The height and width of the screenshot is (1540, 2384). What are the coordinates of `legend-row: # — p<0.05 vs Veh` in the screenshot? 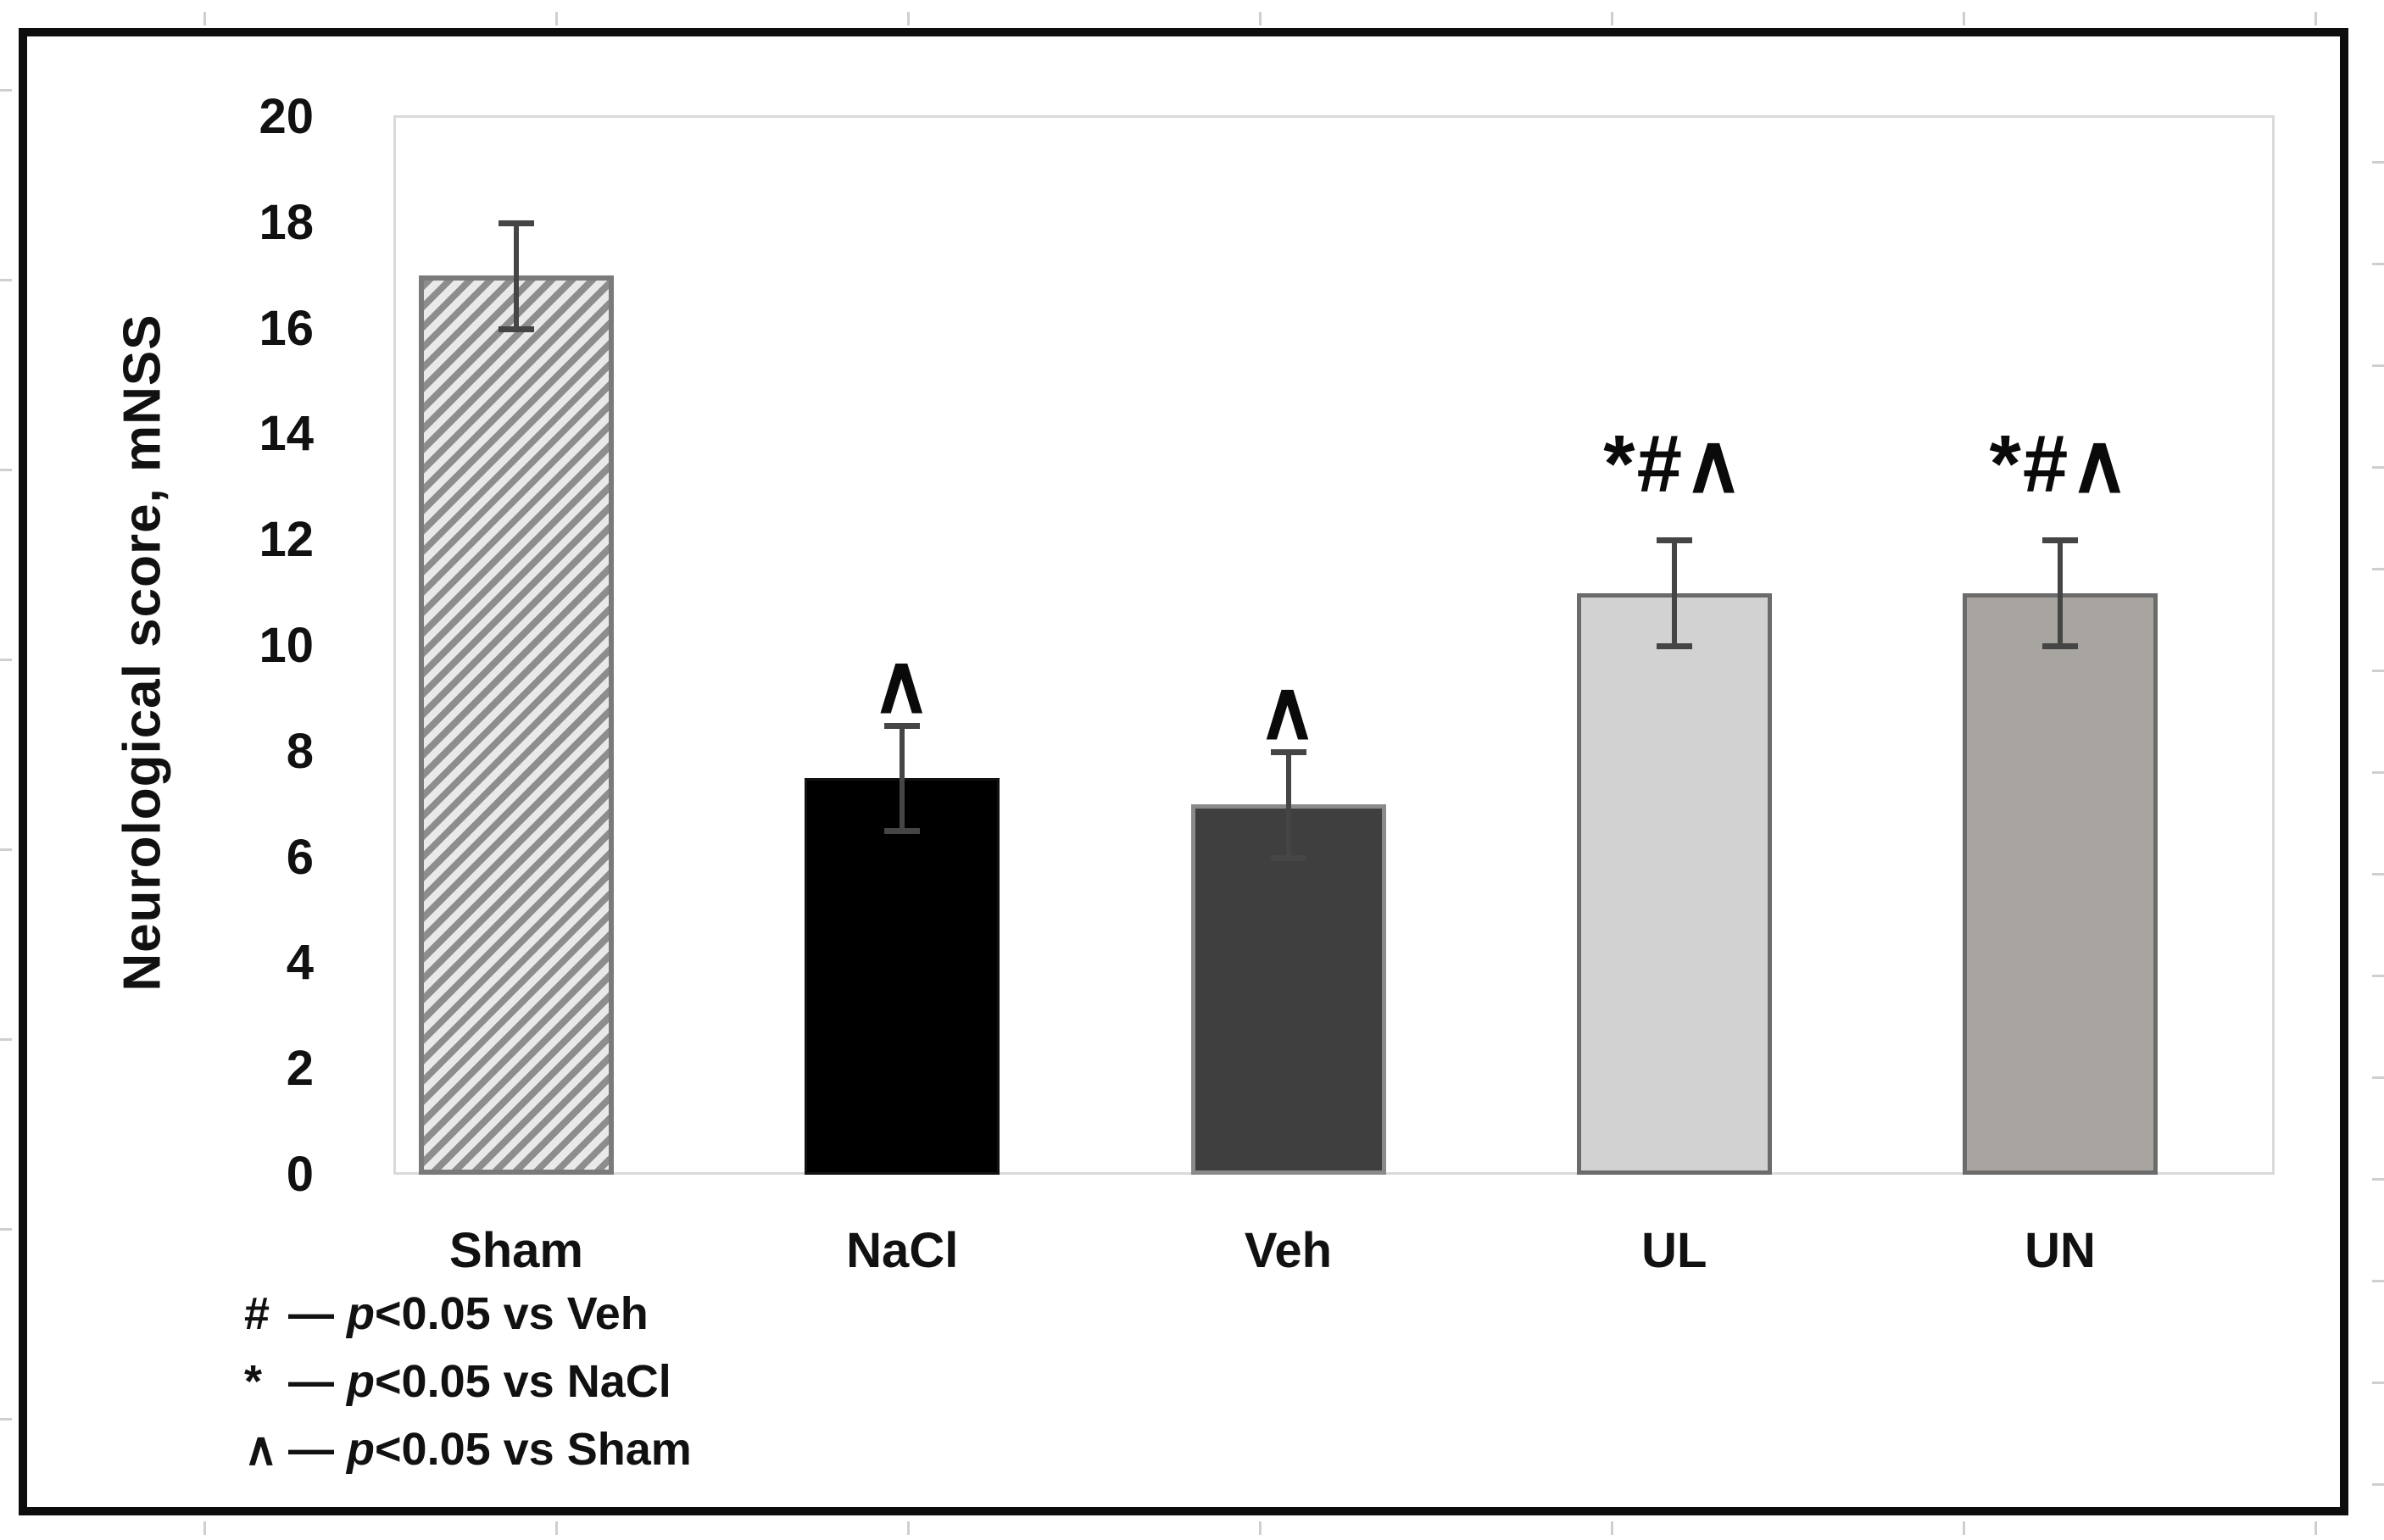 It's located at (468, 1314).